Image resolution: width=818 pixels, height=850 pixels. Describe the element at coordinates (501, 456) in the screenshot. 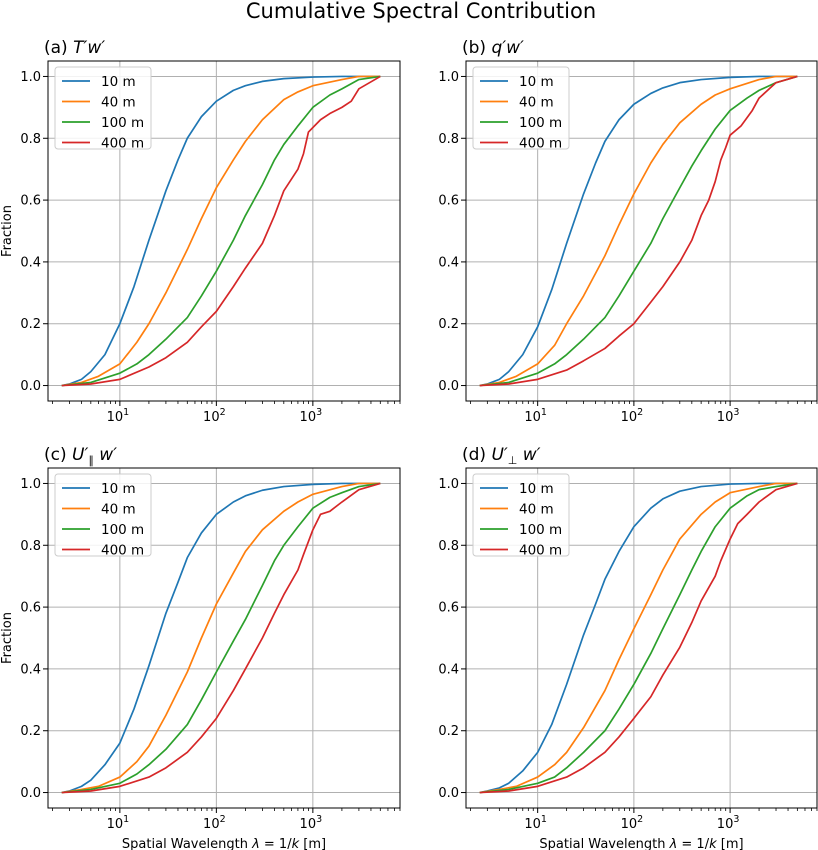

I see `panel-title: (d) U′⊥ w′` at that location.